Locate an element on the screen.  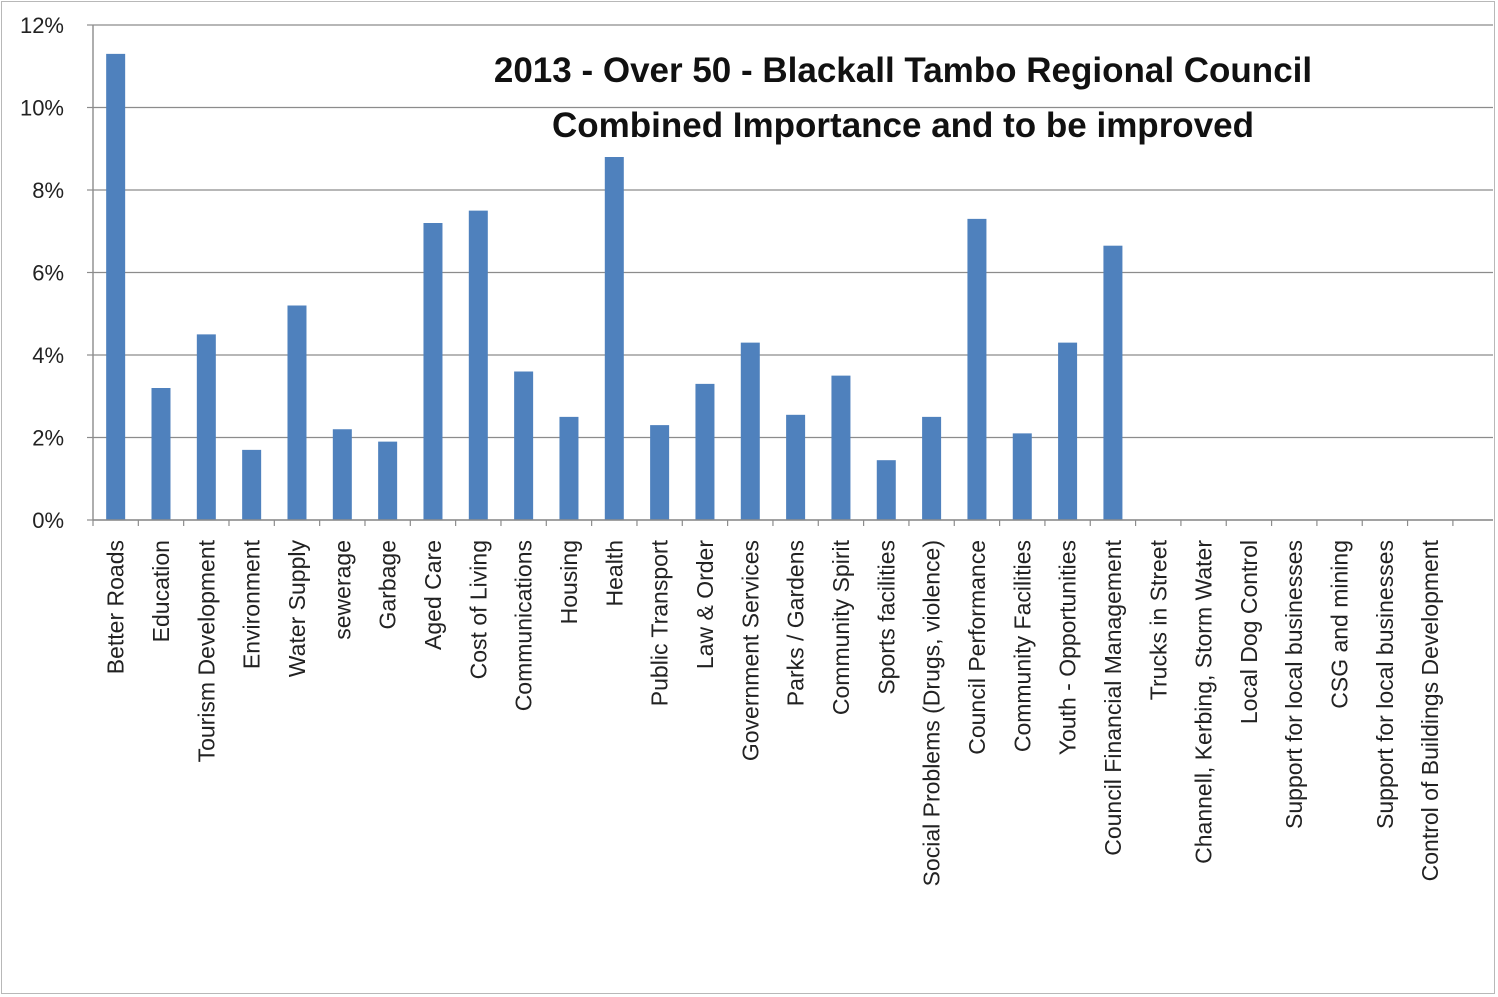
x-category-label: Channell, Kerbing, Storm Water is located at coordinates (1204, 702).